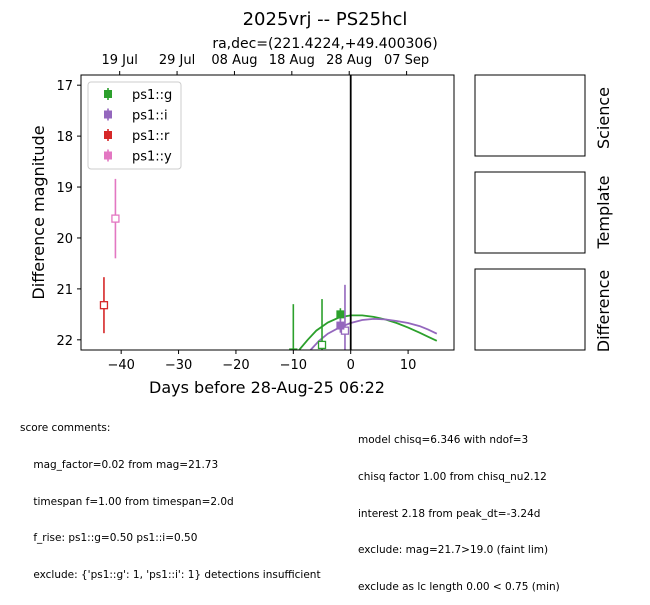 The image size is (650, 605). What do you see at coordinates (151, 136) in the screenshot?
I see `legend-label: ps1::r` at bounding box center [151, 136].